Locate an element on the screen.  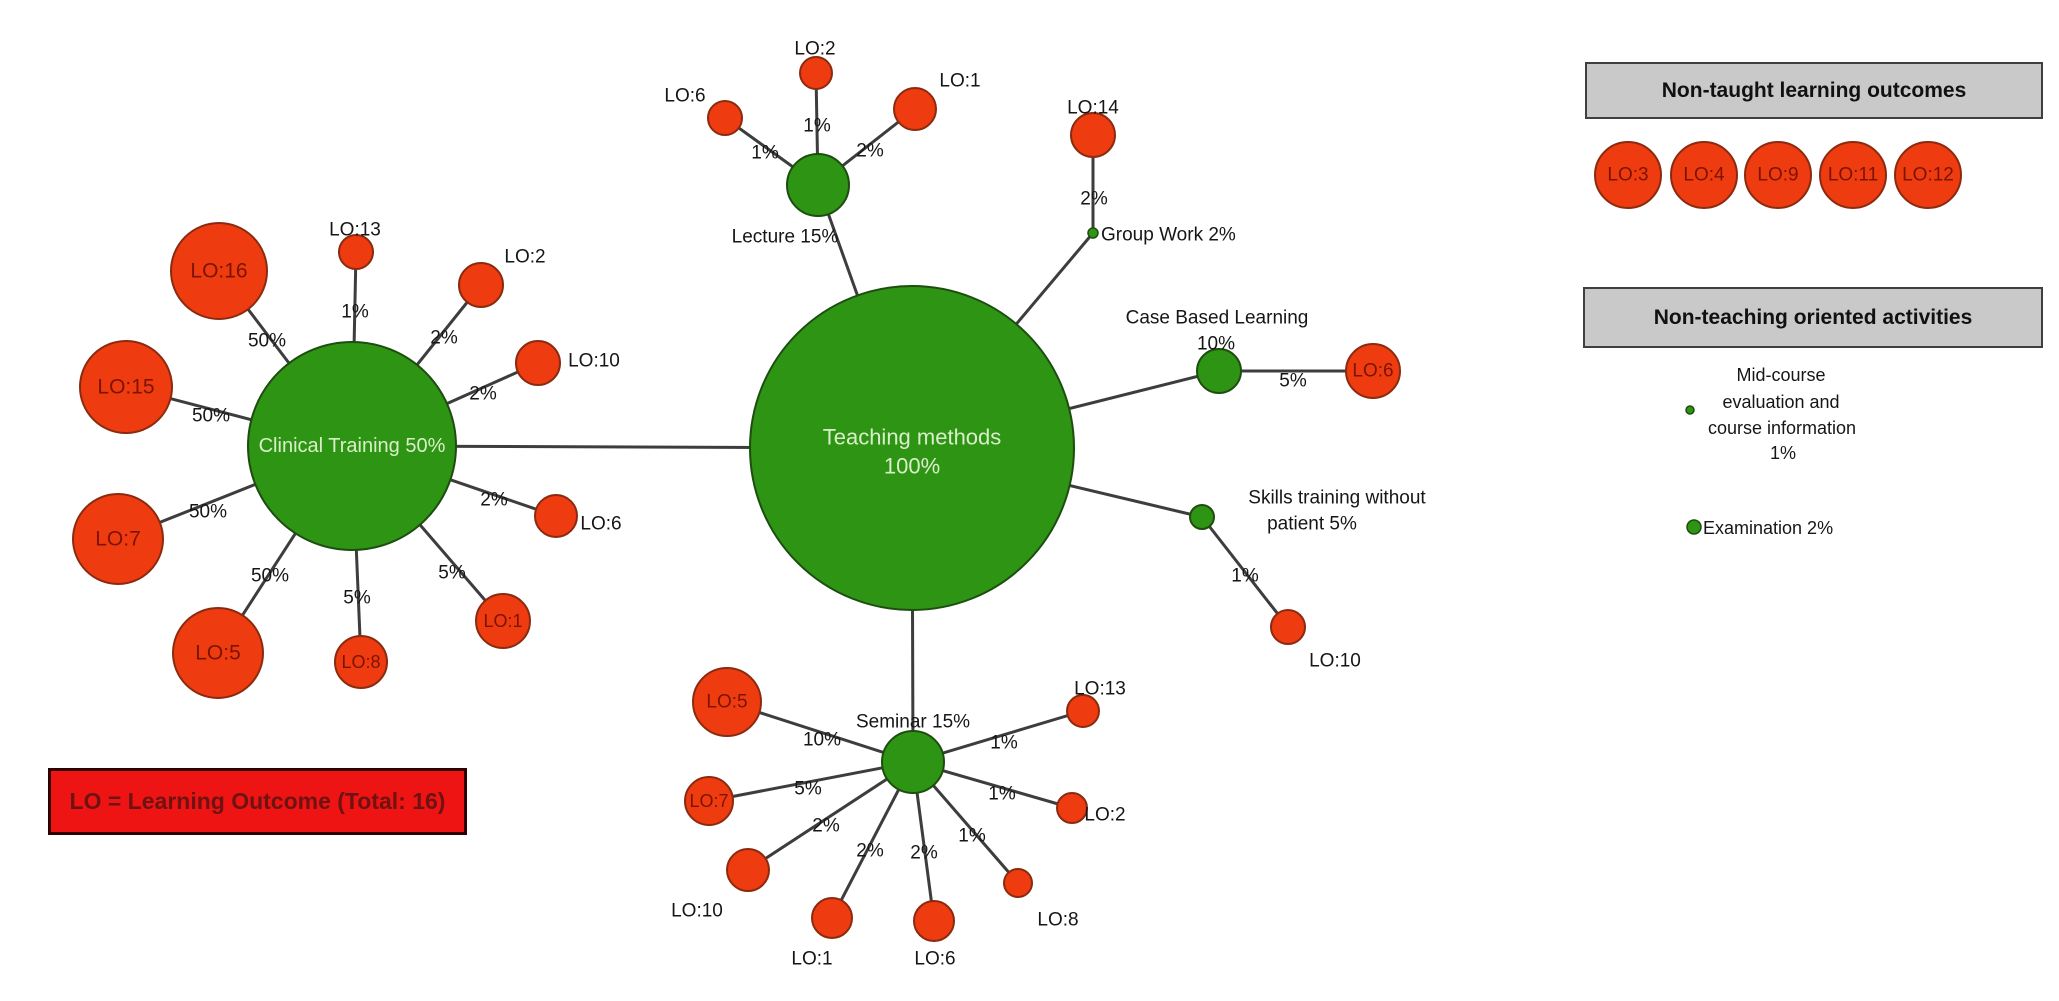
dot-mid-course is located at coordinates (1690, 410).